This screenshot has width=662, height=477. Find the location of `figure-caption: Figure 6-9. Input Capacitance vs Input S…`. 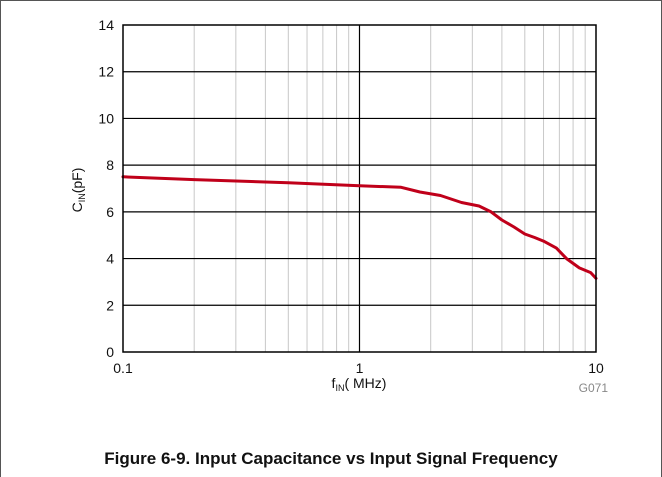

figure-caption: Figure 6-9. Input Capacitance vs Input S… is located at coordinates (331, 458).